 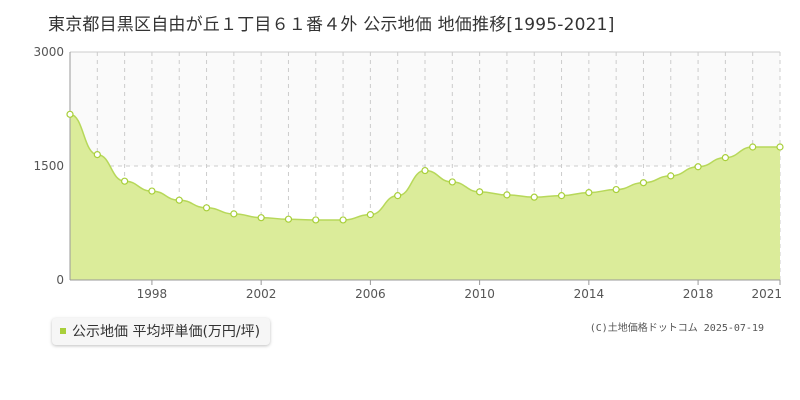 What do you see at coordinates (370, 294) in the screenshot?
I see `x-tick-label: 2006` at bounding box center [370, 294].